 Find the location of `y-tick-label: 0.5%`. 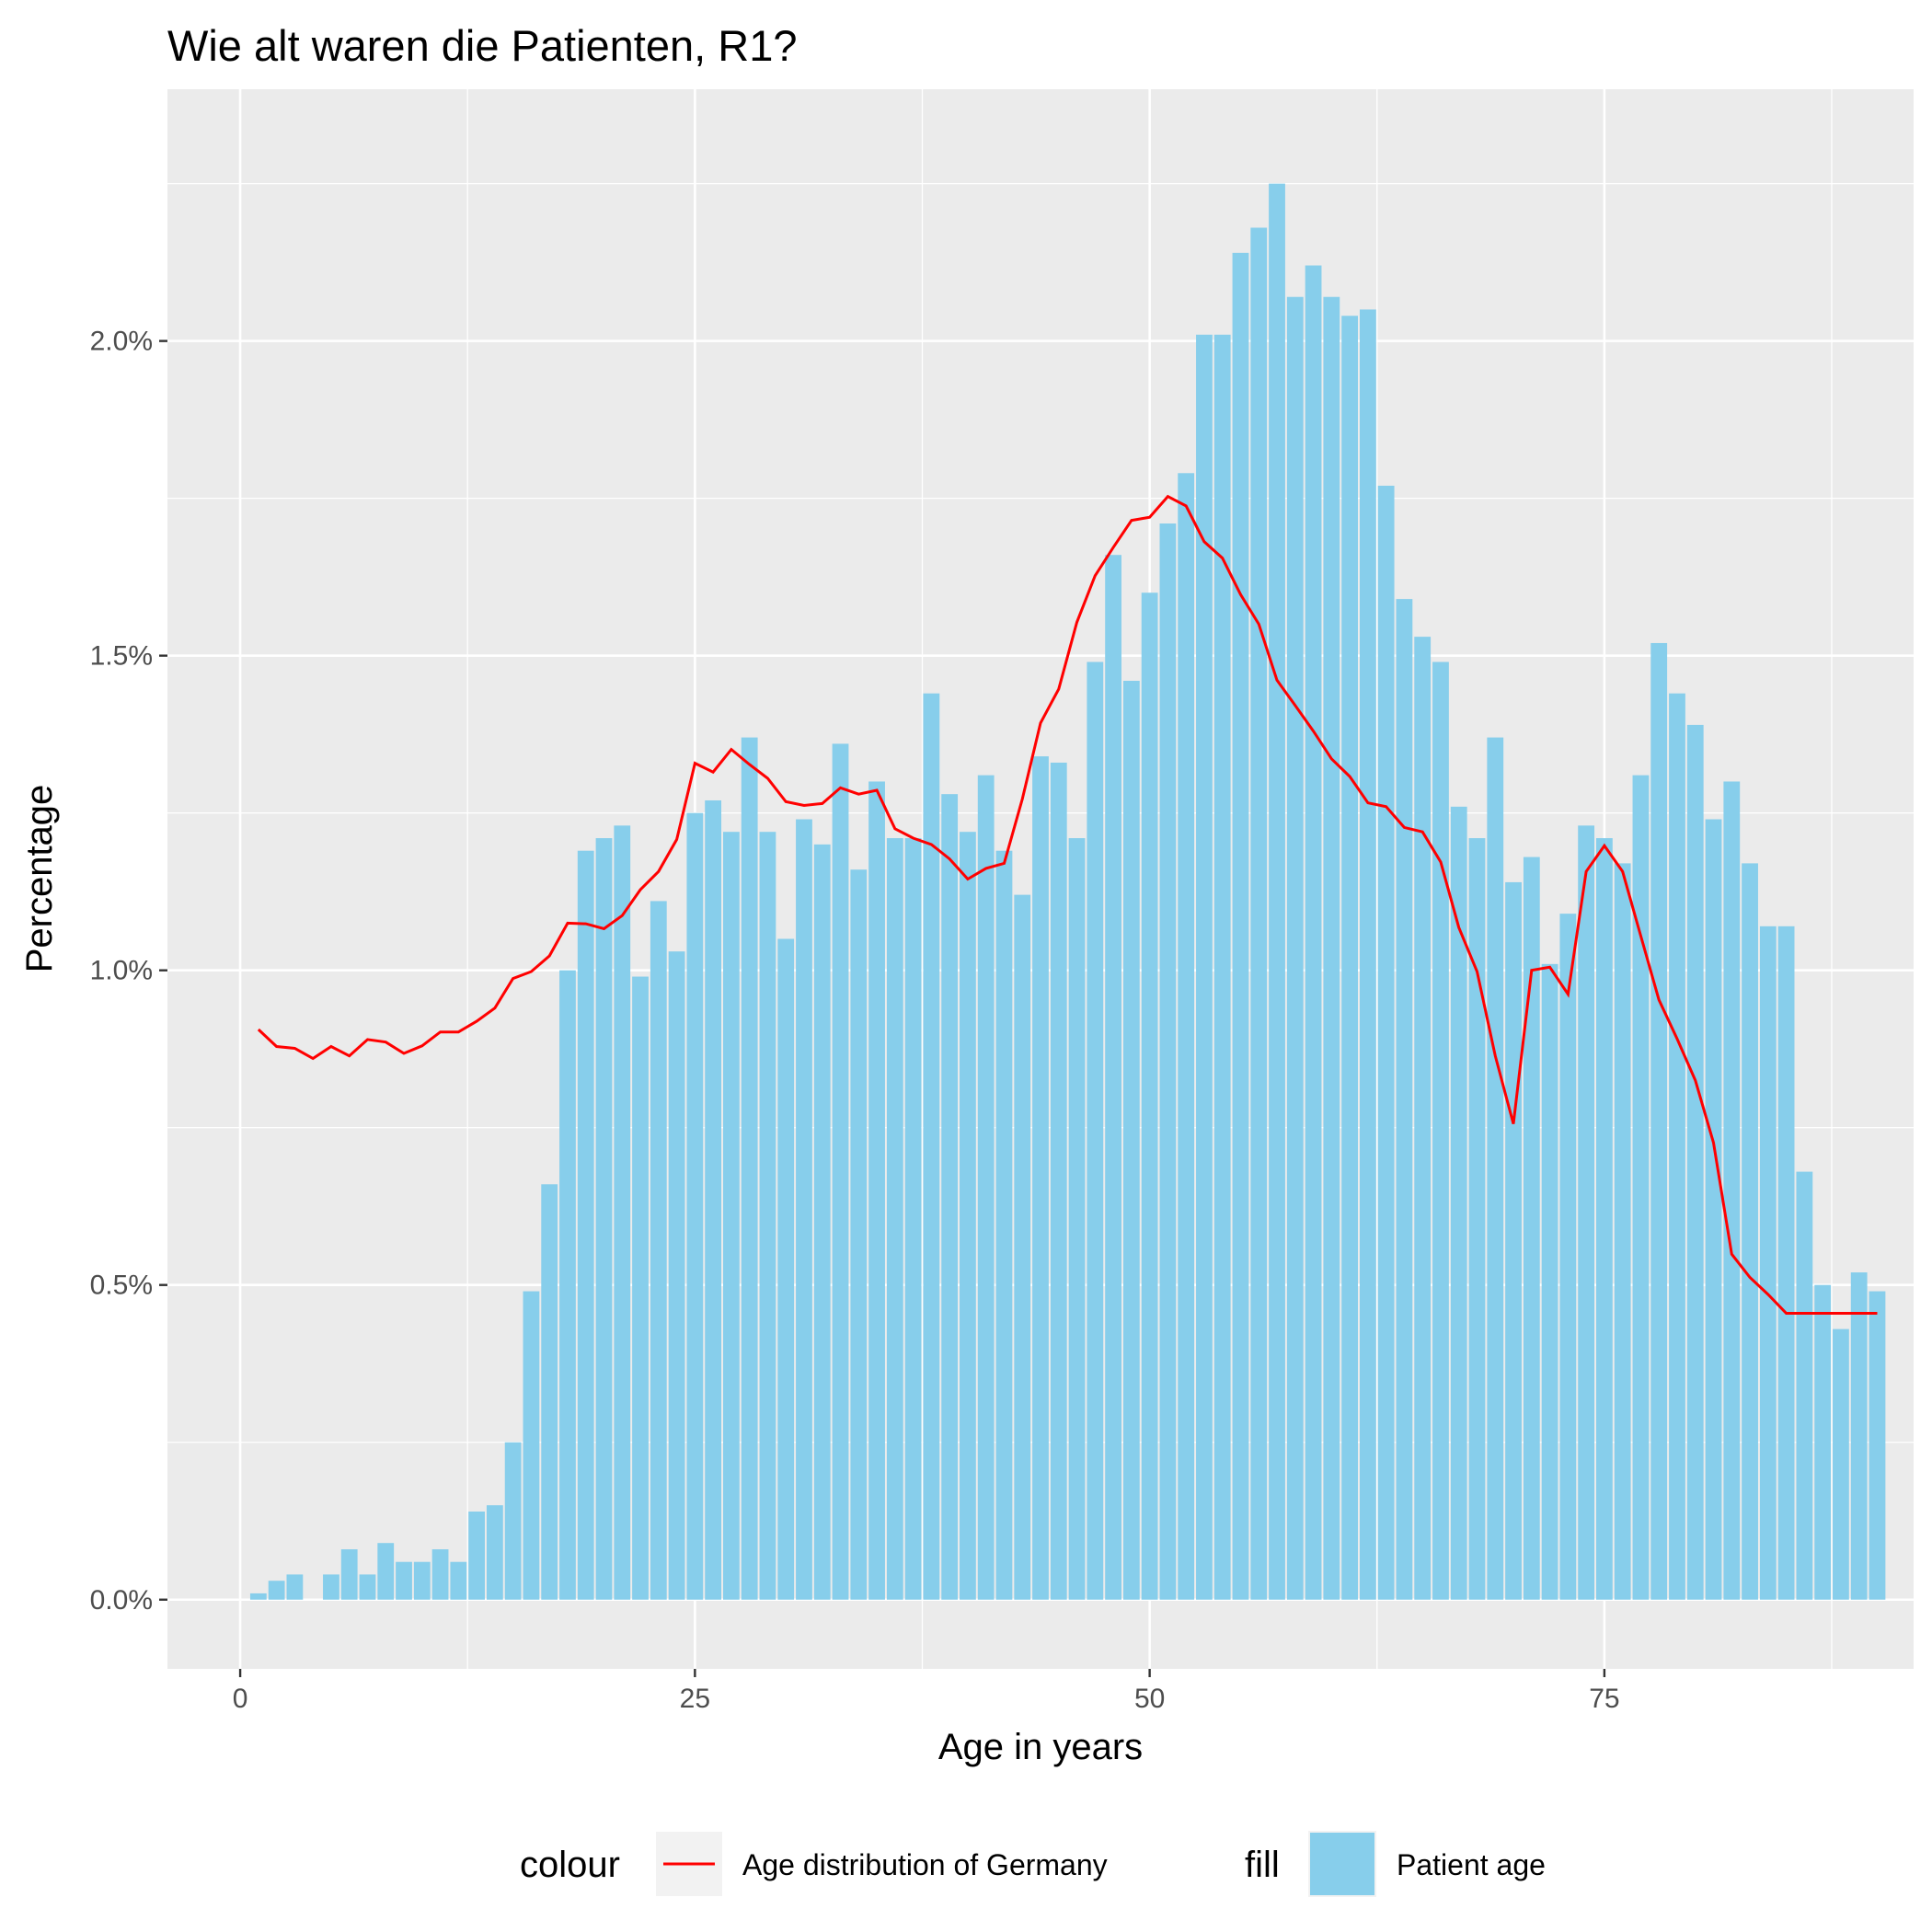

y-tick-label: 0.5% is located at coordinates (121, 1286).